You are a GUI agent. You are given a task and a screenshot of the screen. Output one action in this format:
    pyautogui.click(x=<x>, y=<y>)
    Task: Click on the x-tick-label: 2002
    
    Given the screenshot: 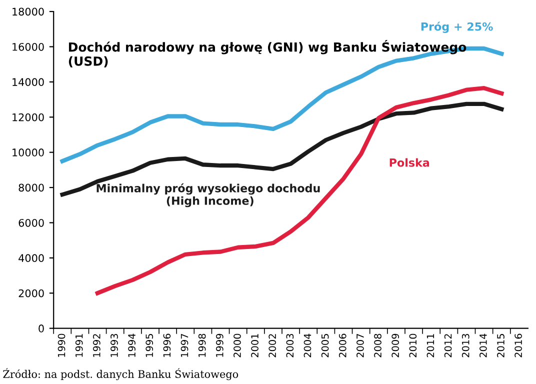 What is the action you would take?
    pyautogui.click(x=272, y=346)
    